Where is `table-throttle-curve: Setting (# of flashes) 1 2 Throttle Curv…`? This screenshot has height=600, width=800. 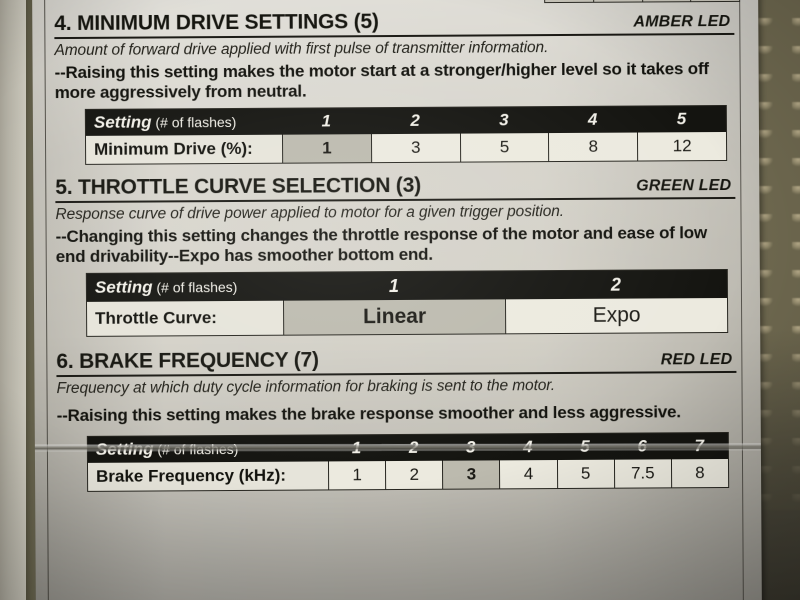
table-throttle-curve: Setting (# of flashes) 1 2 Throttle Curv… is located at coordinates (407, 303).